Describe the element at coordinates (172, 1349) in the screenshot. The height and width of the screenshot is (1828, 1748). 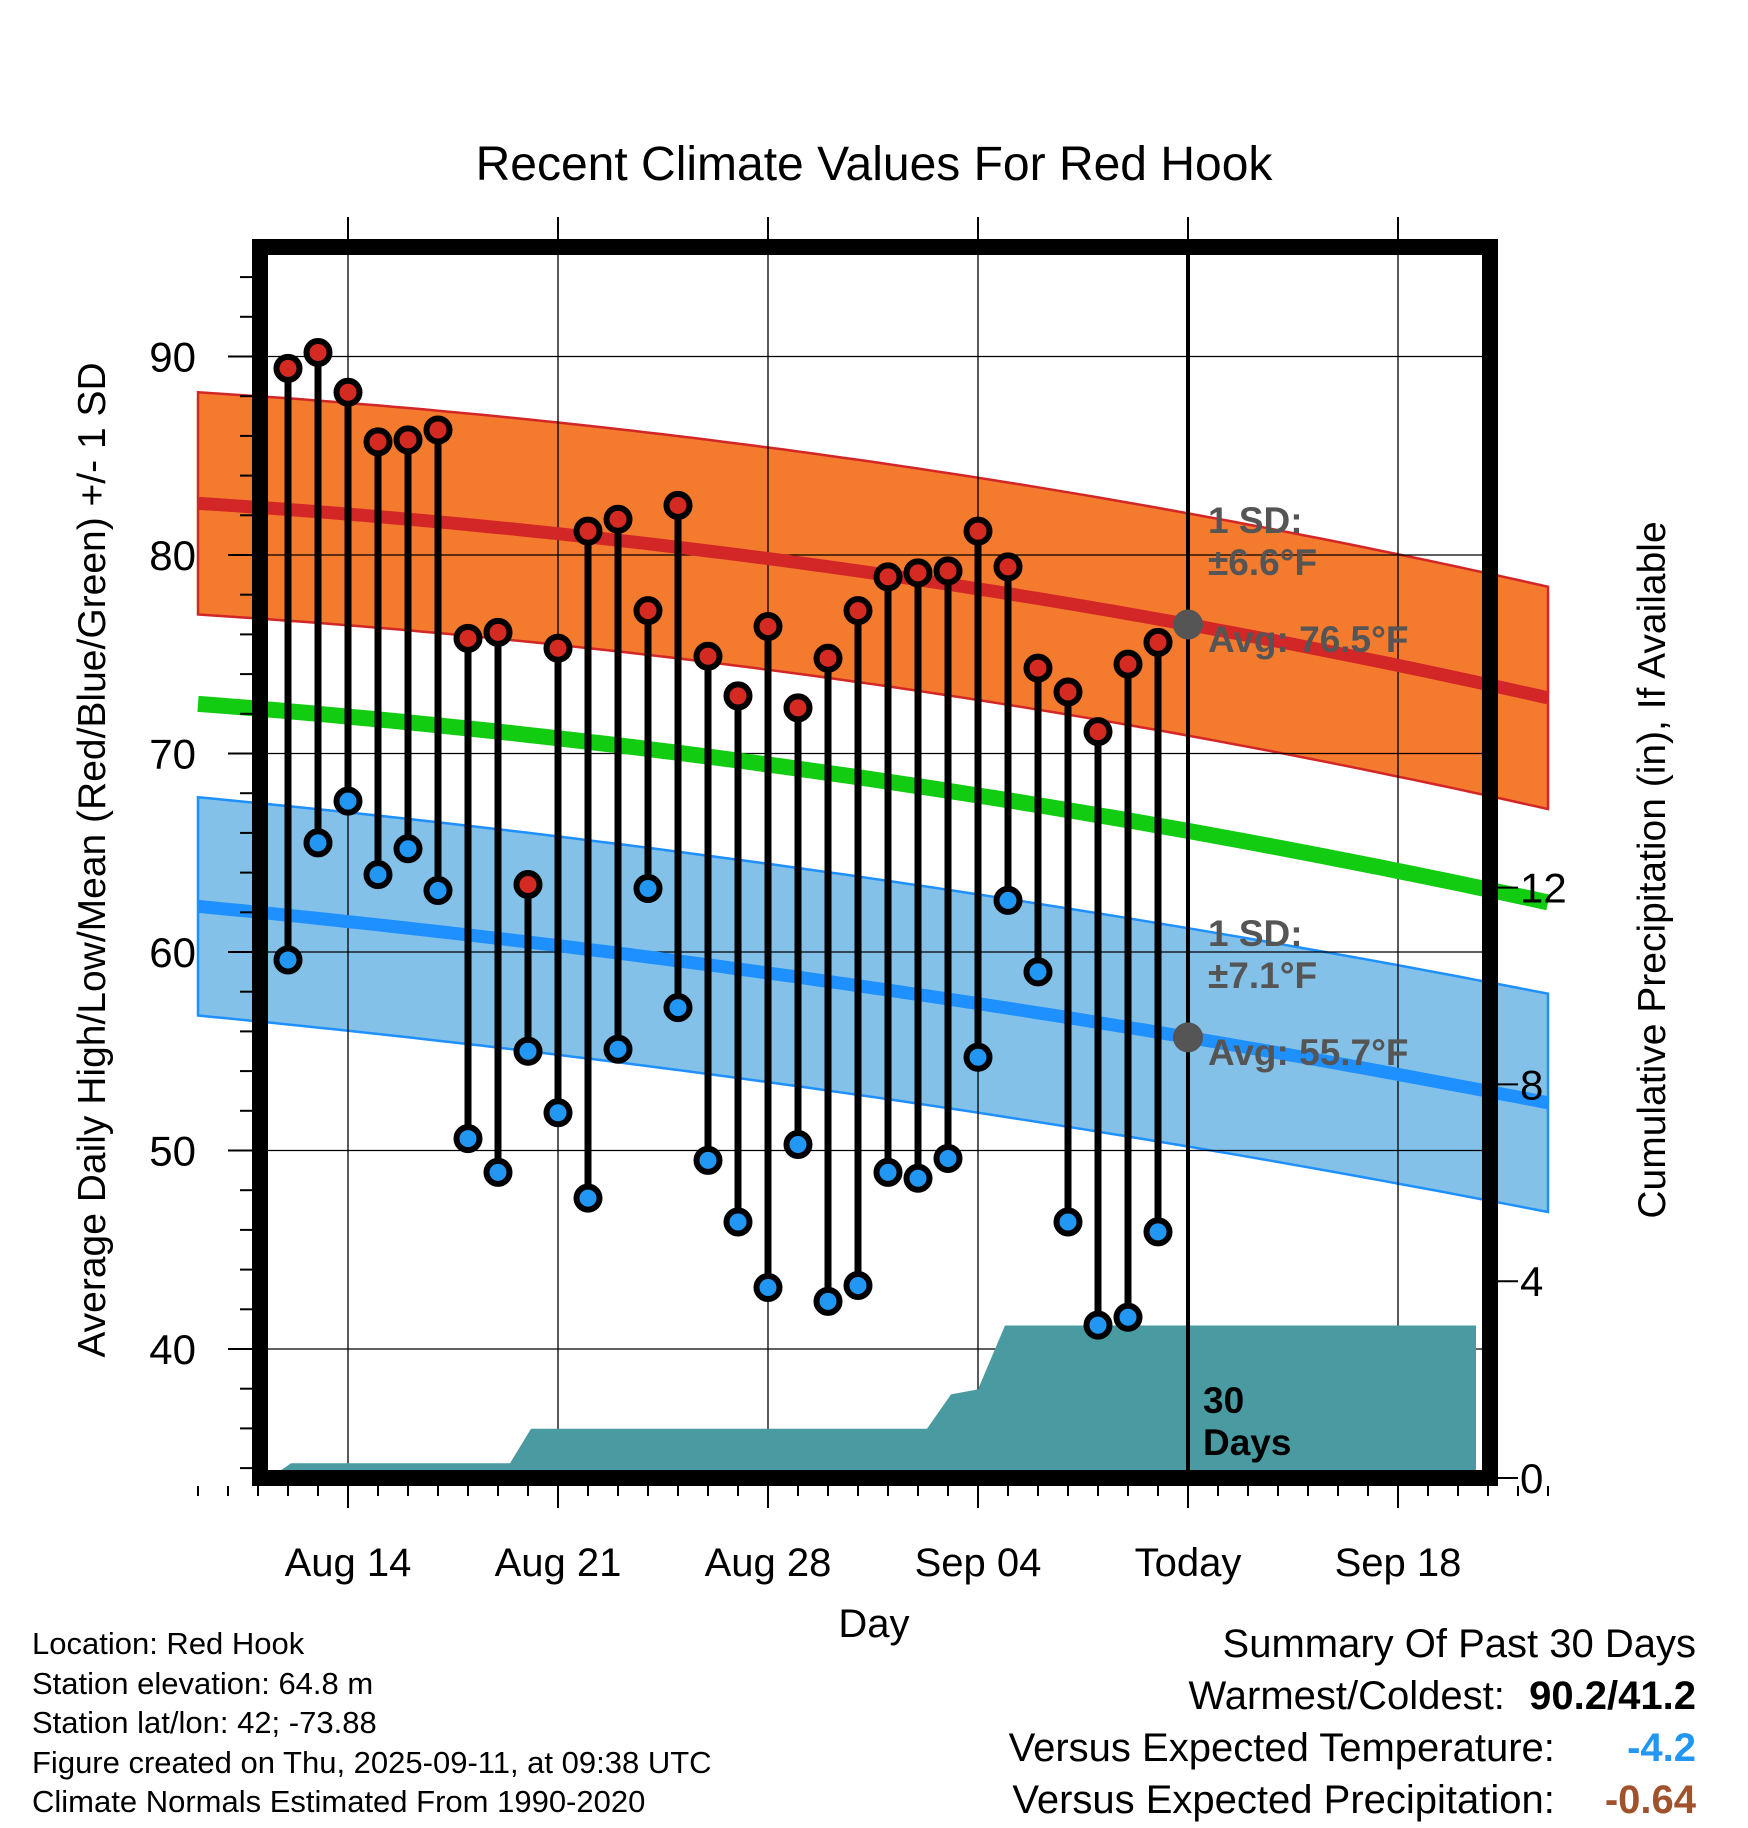
I see `y-tick-label-left: 40` at that location.